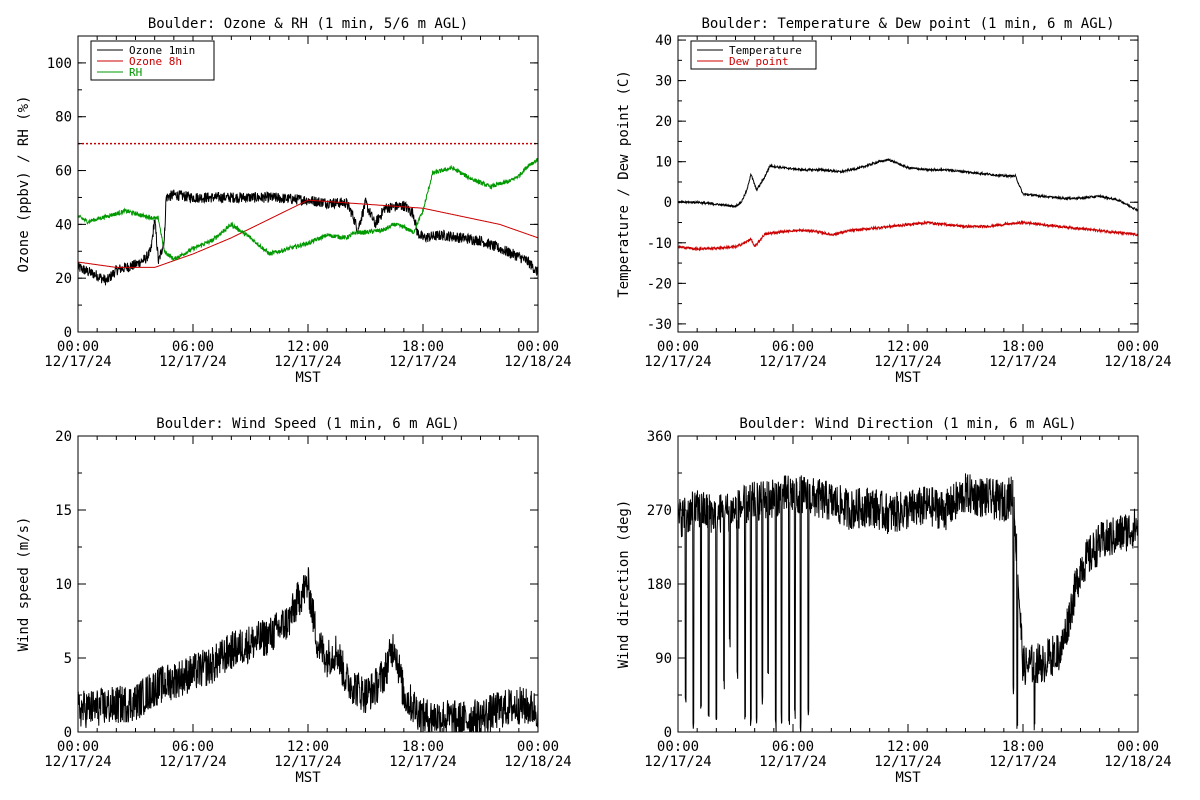 The image size is (1200, 800). Describe the element at coordinates (59, 64) in the screenshot. I see `y-tick-label: 100` at that location.